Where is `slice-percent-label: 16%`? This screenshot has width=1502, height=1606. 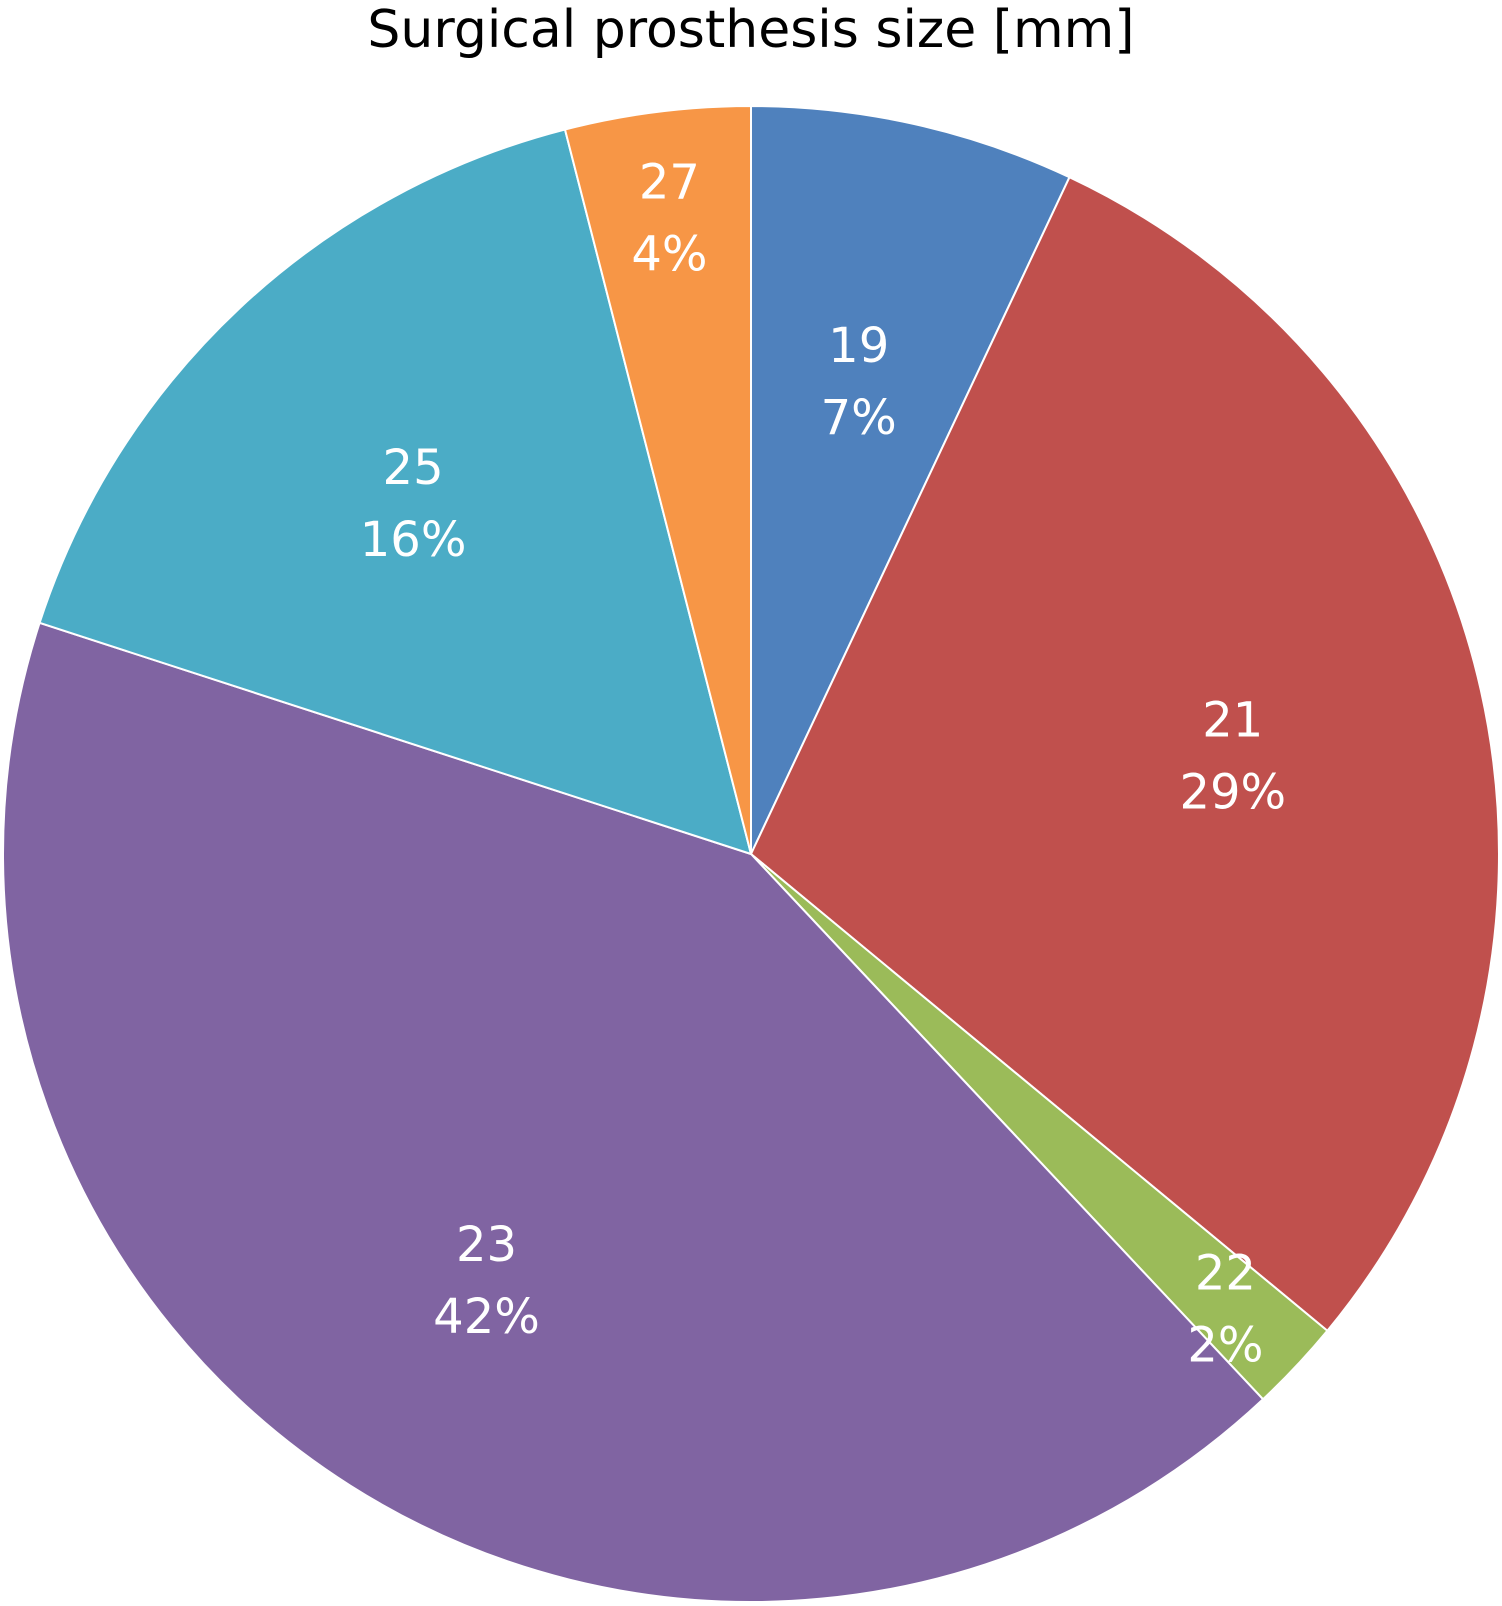 slice-percent-label: 16% is located at coordinates (413, 540).